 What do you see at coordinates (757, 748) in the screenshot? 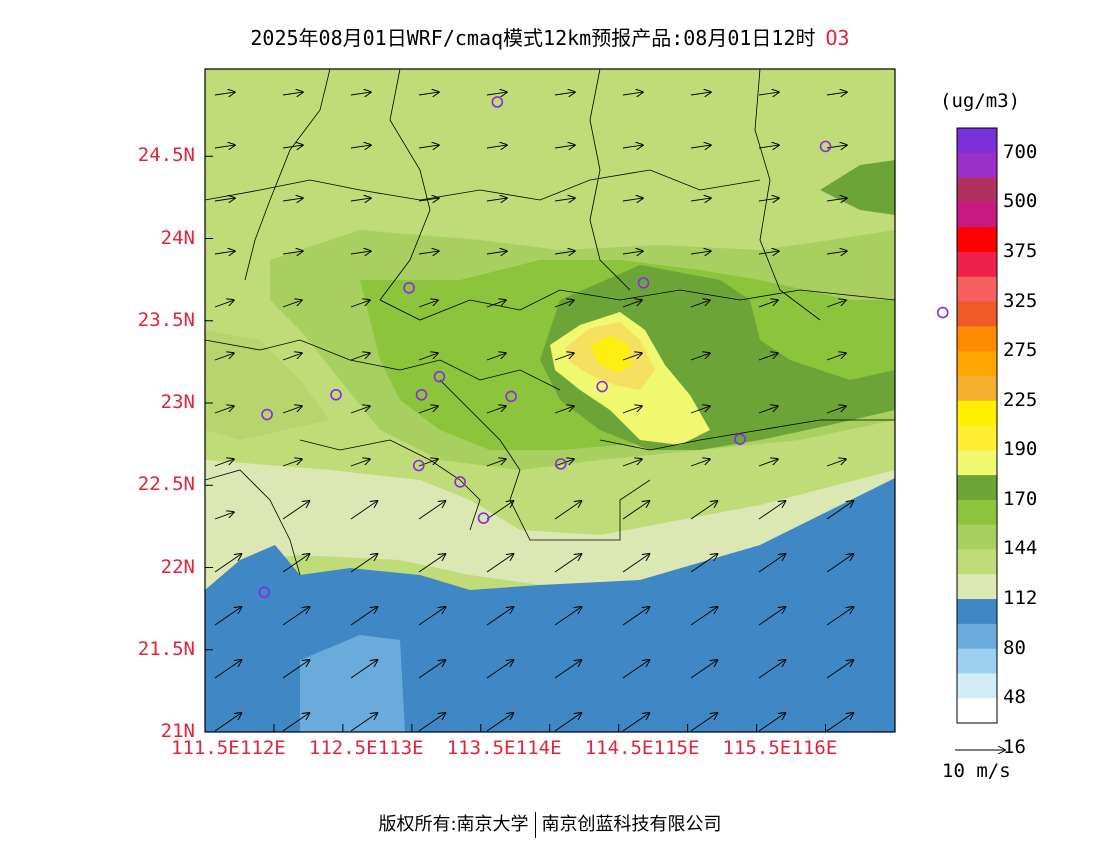
I see `lon-label: 115.5E` at bounding box center [757, 748].